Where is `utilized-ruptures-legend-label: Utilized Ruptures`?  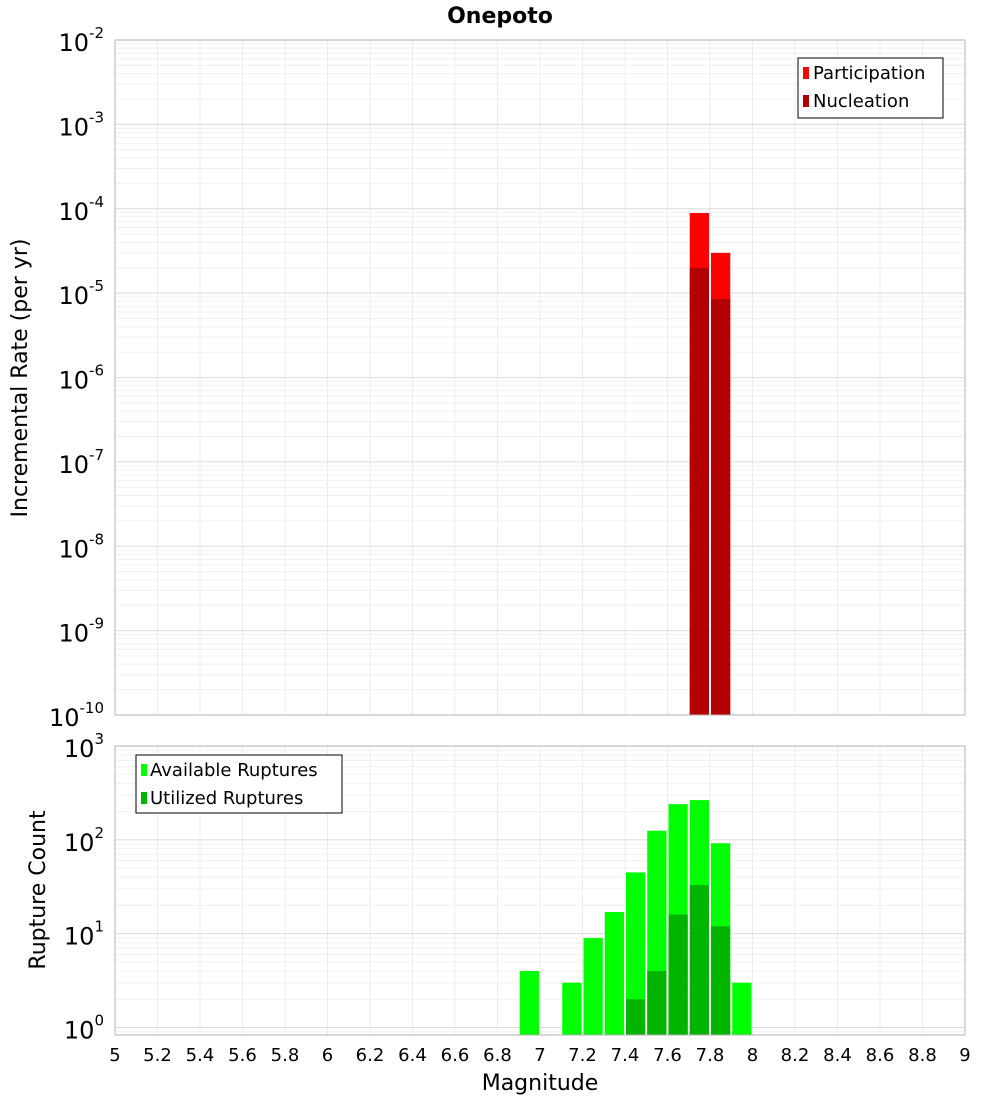
utilized-ruptures-legend-label: Utilized Ruptures is located at coordinates (226, 798).